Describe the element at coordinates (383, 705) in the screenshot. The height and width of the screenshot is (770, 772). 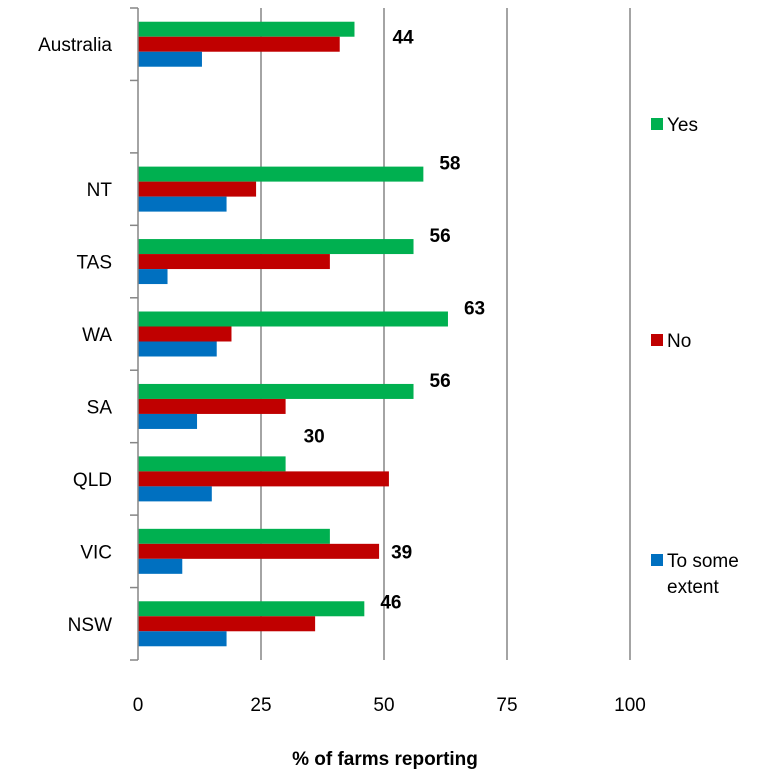
I see `x-tick-label: 50` at that location.